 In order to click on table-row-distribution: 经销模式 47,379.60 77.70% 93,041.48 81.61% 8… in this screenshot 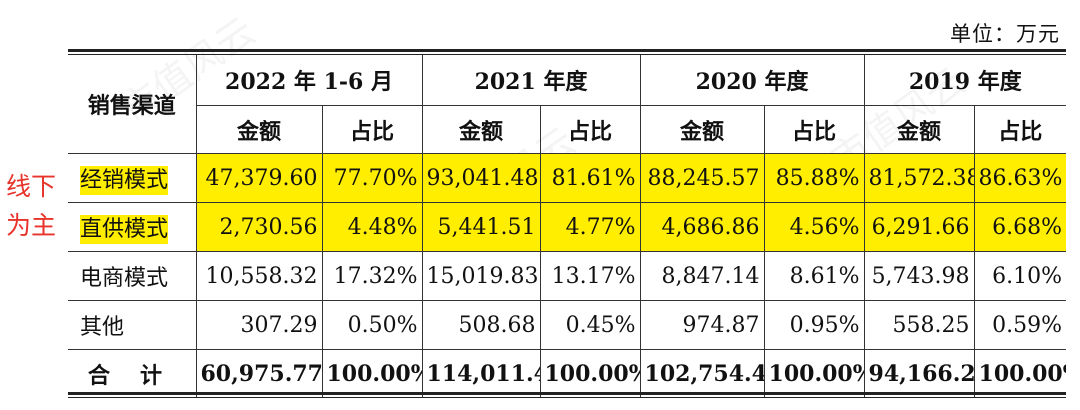, I will do `click(567, 178)`.